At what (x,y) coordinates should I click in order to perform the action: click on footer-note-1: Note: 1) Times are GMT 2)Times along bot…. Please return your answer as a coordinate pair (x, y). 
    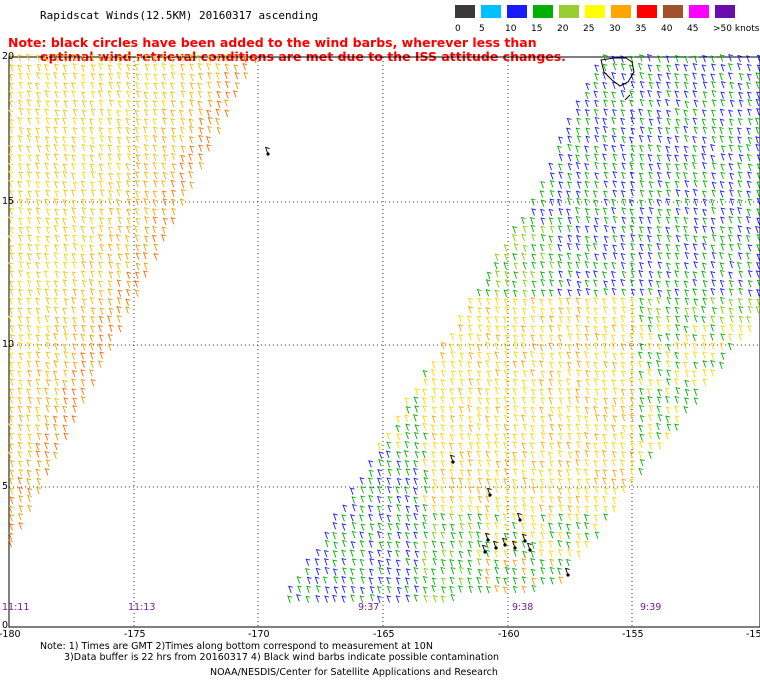
    Looking at the image, I should click on (236, 646).